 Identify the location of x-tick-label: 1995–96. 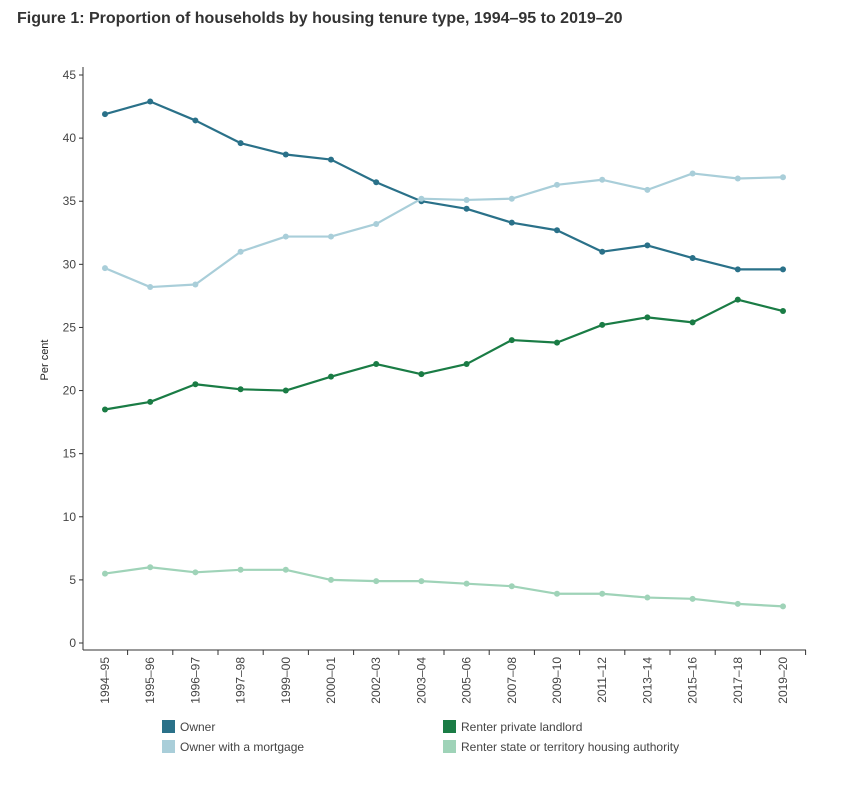
(150, 680).